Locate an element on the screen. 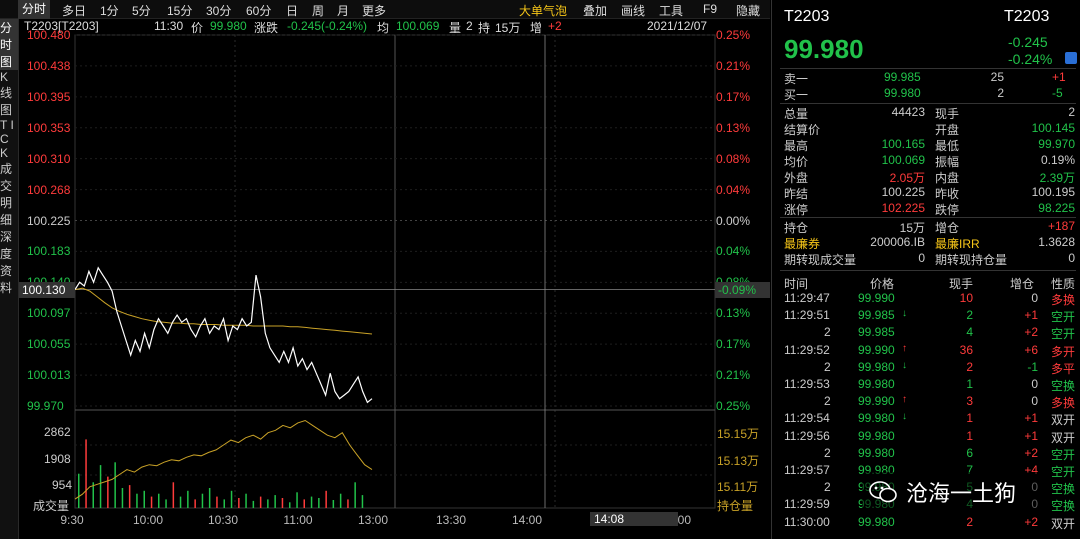 The width and height of the screenshot is (1080, 539). info-date: 2021/12/07 is located at coordinates (677, 26).